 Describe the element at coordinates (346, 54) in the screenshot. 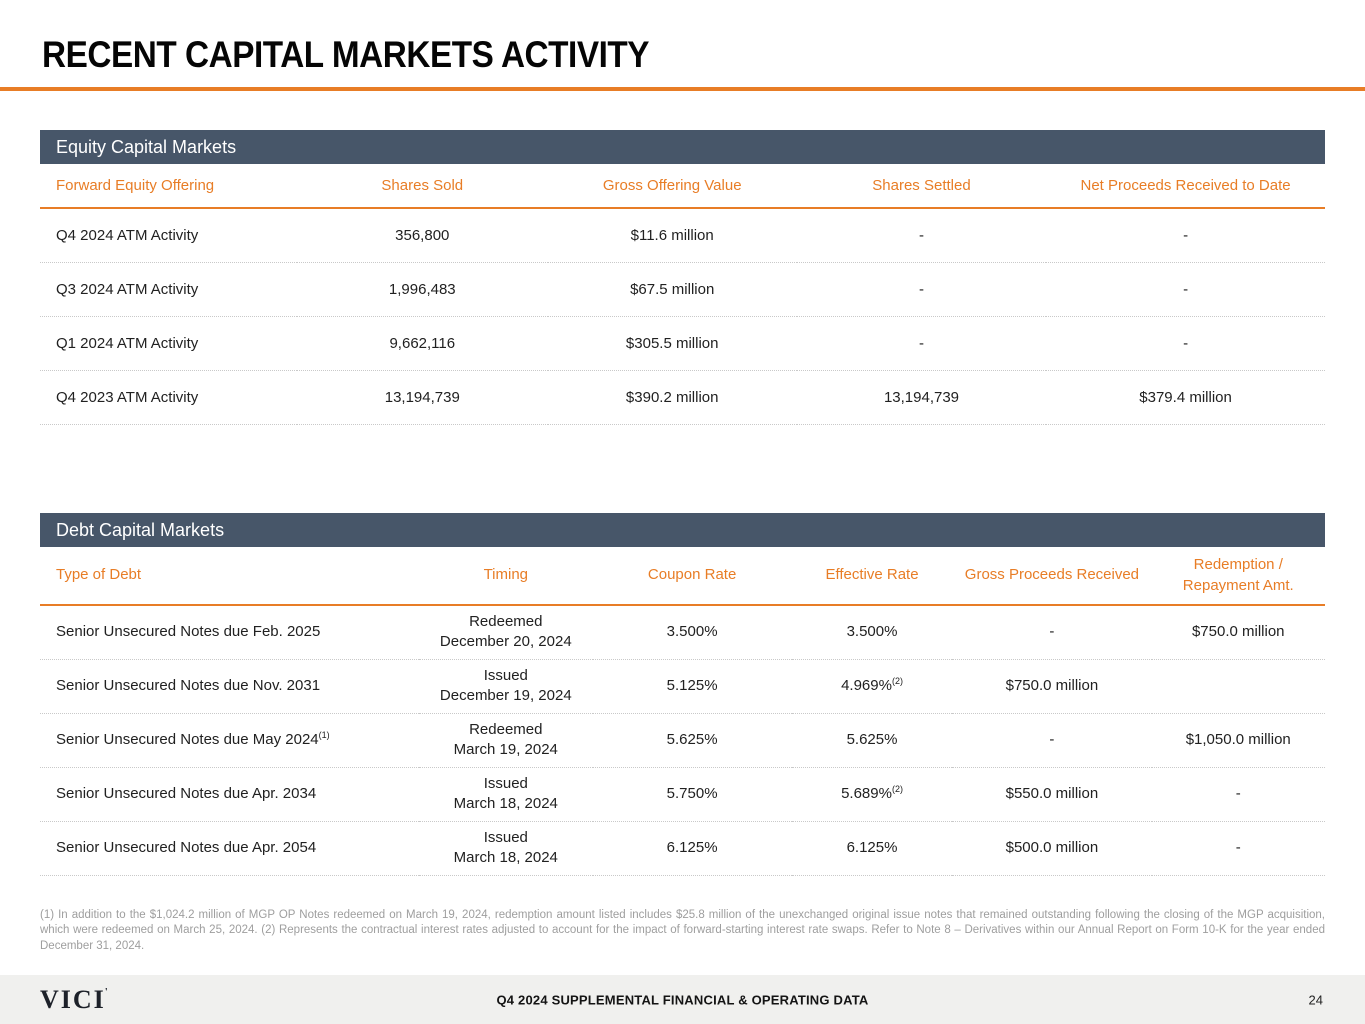

I see `page-title: RECENT CAPITAL MARKETS ACTIVITY` at that location.